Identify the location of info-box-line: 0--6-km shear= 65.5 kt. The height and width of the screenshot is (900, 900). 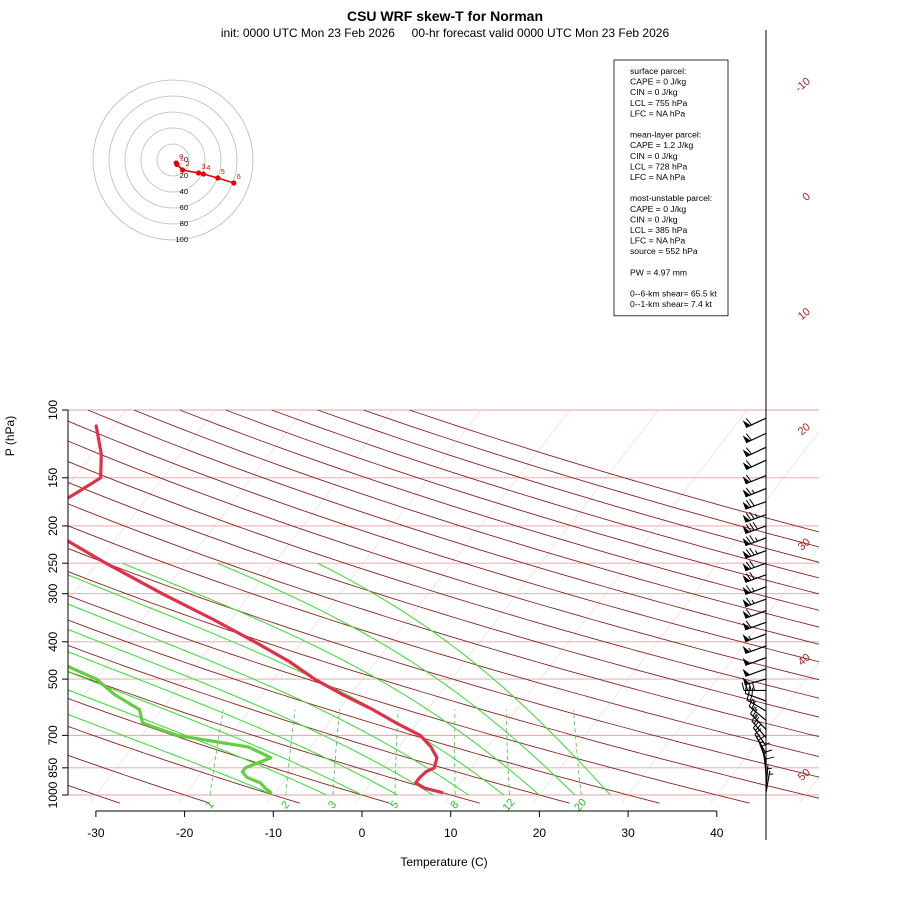
(673, 294).